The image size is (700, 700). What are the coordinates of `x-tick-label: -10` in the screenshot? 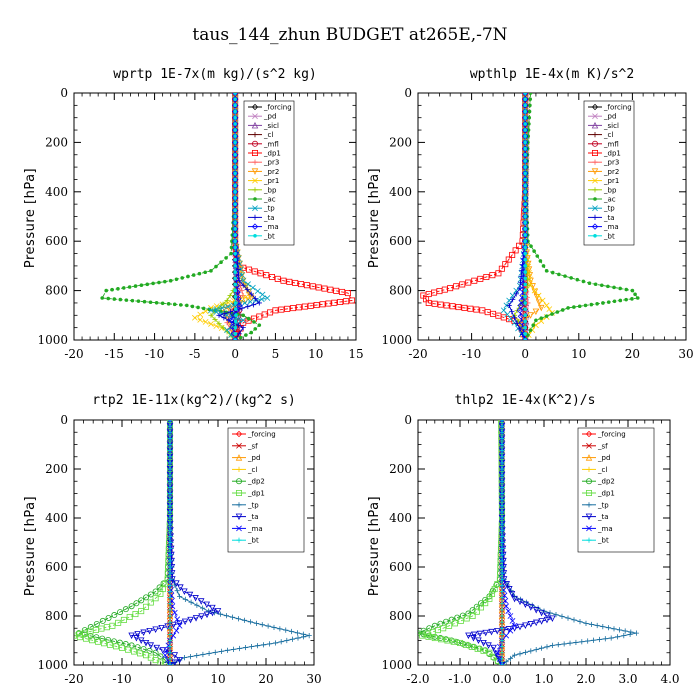 It's located at (471, 354).